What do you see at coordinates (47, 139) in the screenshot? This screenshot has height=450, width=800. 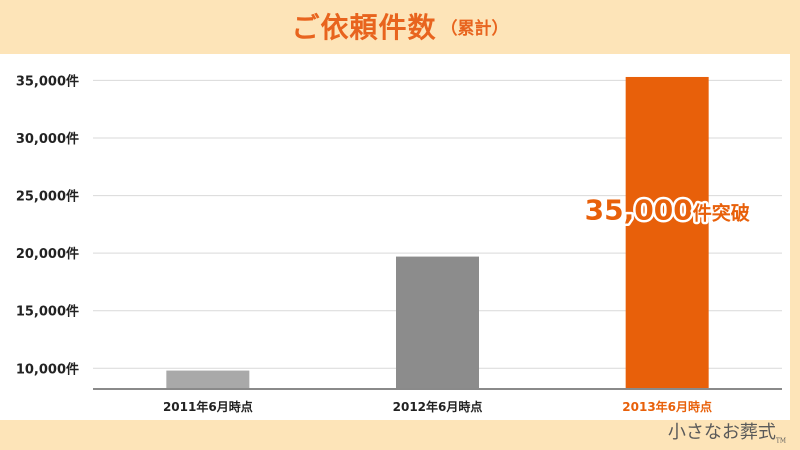 I see `y-tick-label: 30,000件` at bounding box center [47, 139].